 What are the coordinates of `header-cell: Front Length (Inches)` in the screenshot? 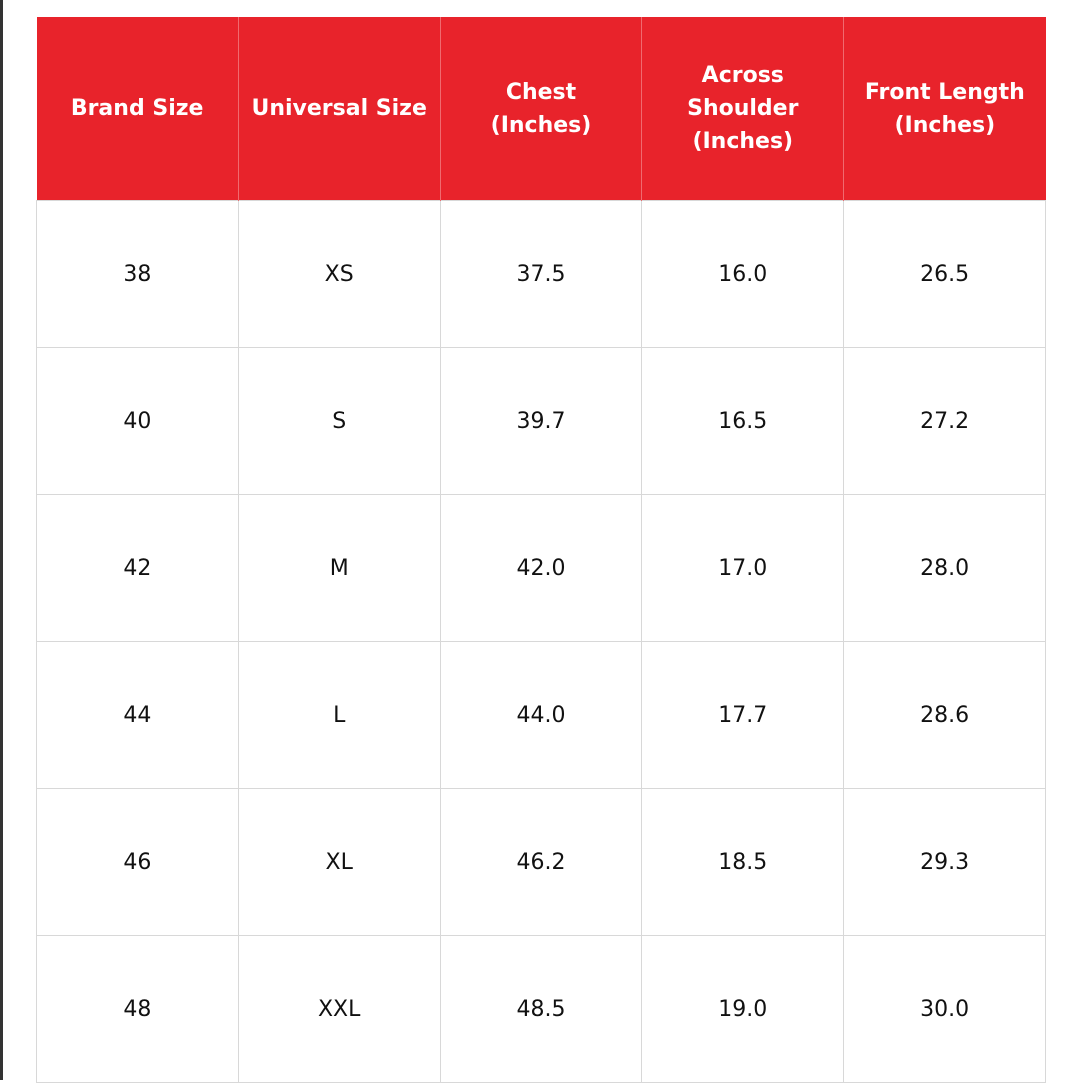 It's located at (944, 109).